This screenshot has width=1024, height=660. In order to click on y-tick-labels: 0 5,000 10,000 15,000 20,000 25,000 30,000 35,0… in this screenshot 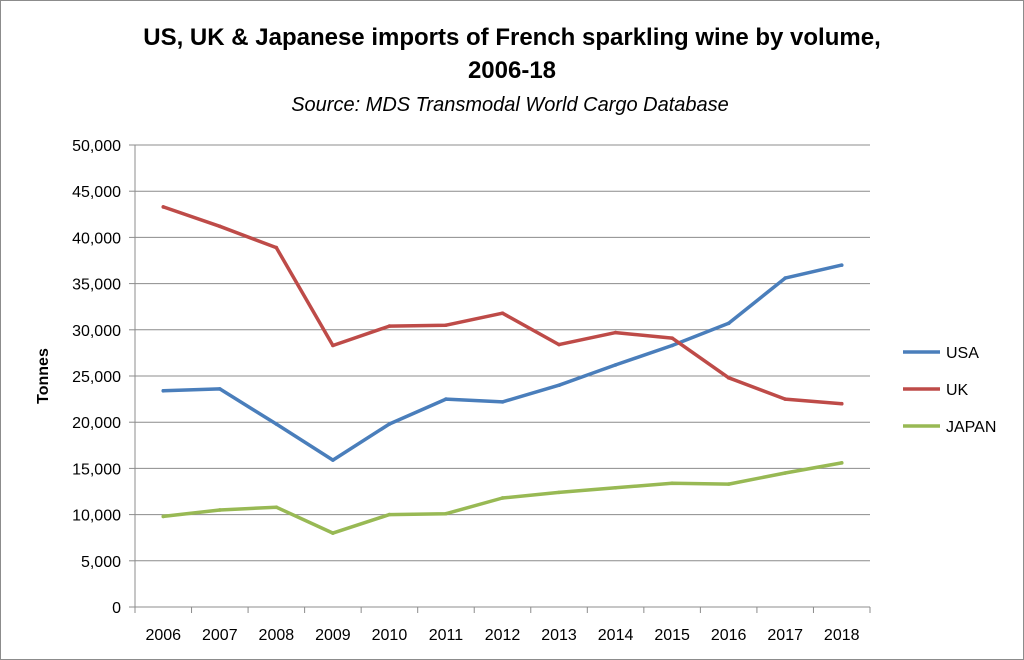, I will do `click(103, 377)`.